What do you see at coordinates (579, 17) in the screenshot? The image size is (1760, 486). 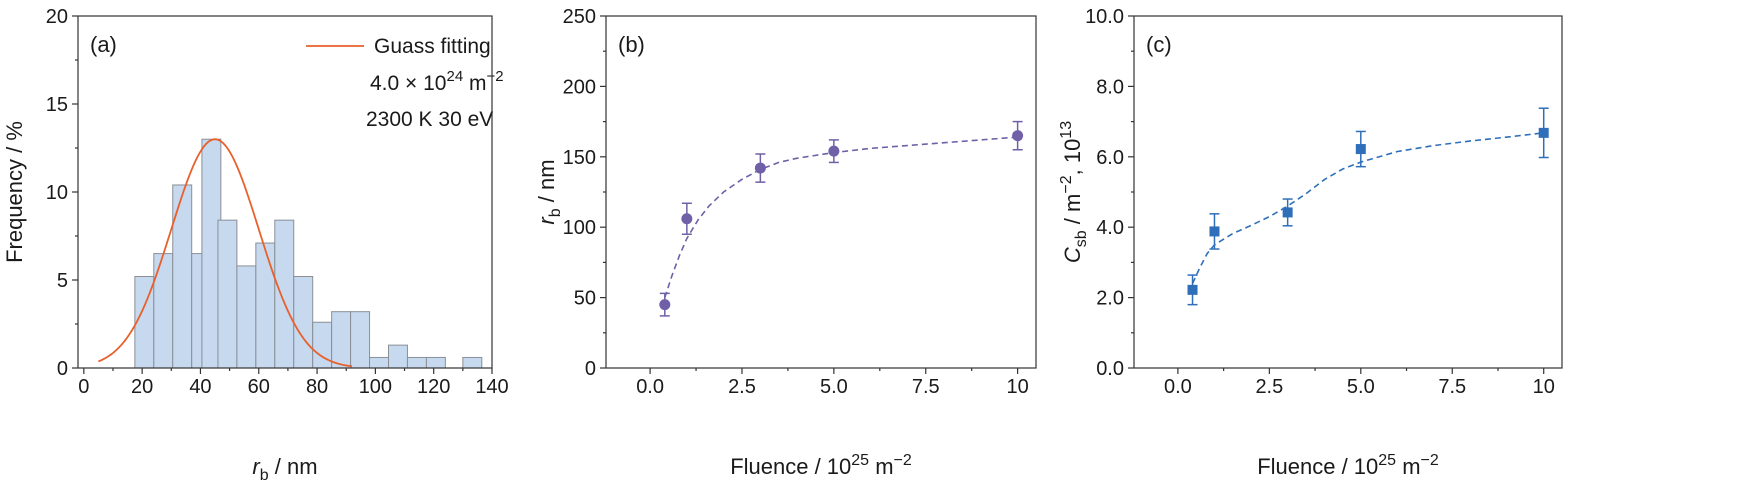 I see `y-tick-label: 250` at bounding box center [579, 17].